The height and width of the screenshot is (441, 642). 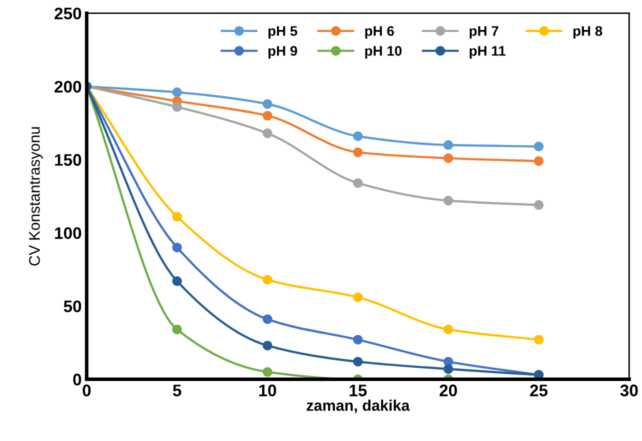 I want to click on x-tick-label: 25, so click(x=539, y=390).